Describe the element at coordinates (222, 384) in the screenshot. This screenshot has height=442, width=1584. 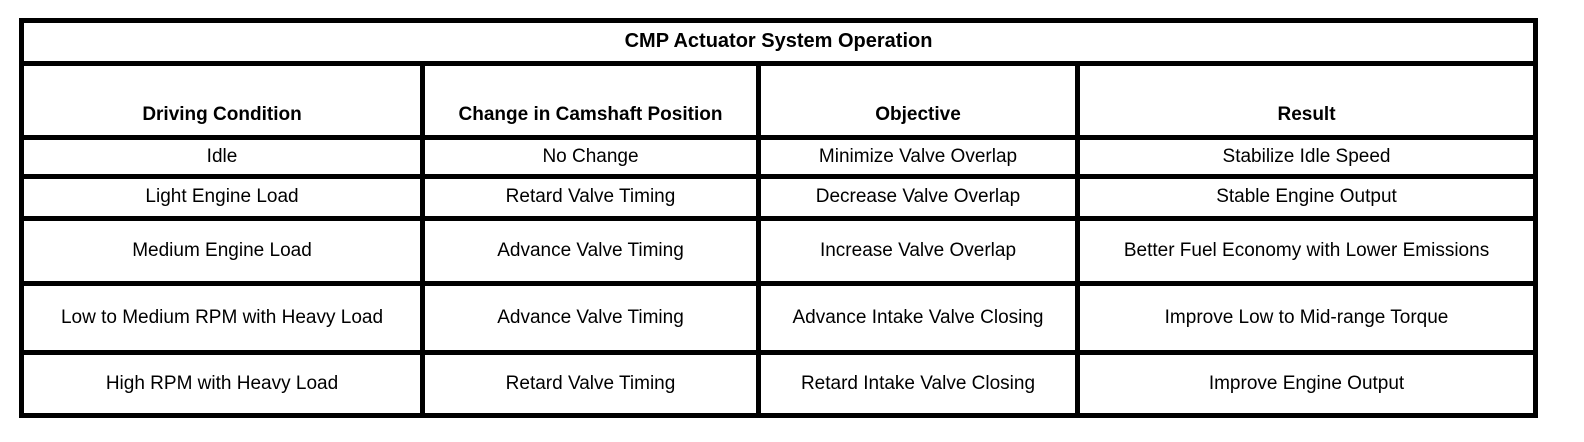
I see `cell-driving-condition: High RPM with Heavy Load` at that location.